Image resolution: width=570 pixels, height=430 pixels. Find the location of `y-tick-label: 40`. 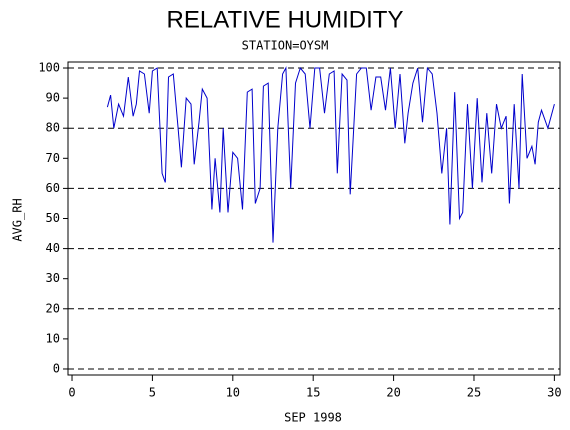

y-tick-label: 40 is located at coordinates (53, 248).